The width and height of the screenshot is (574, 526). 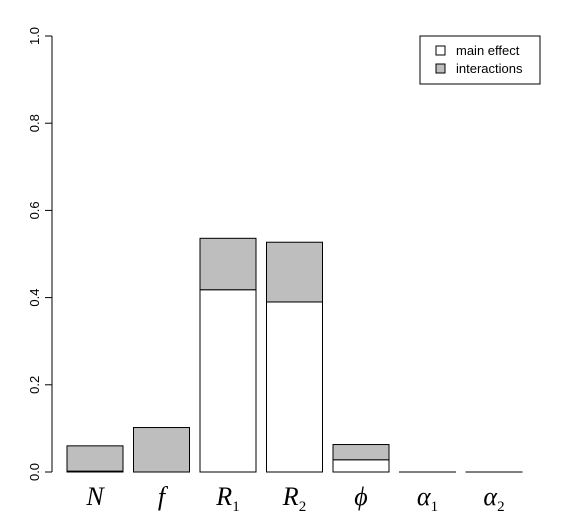 What do you see at coordinates (40, 254) in the screenshot?
I see `y-axis: 0.0 0.2 0.4 0.6 0.8 1.0` at bounding box center [40, 254].